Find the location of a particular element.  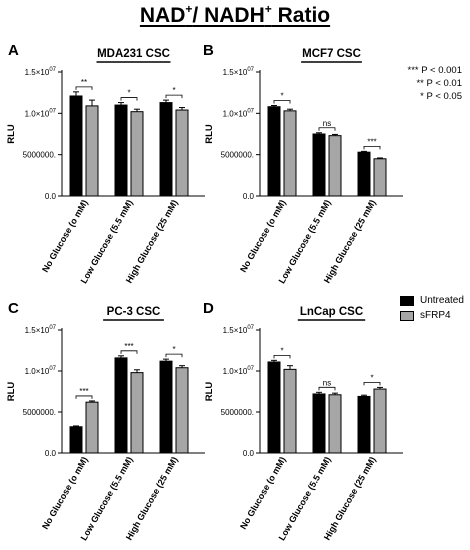

legend-item-untreated: Untreated is located at coordinates (432, 300).